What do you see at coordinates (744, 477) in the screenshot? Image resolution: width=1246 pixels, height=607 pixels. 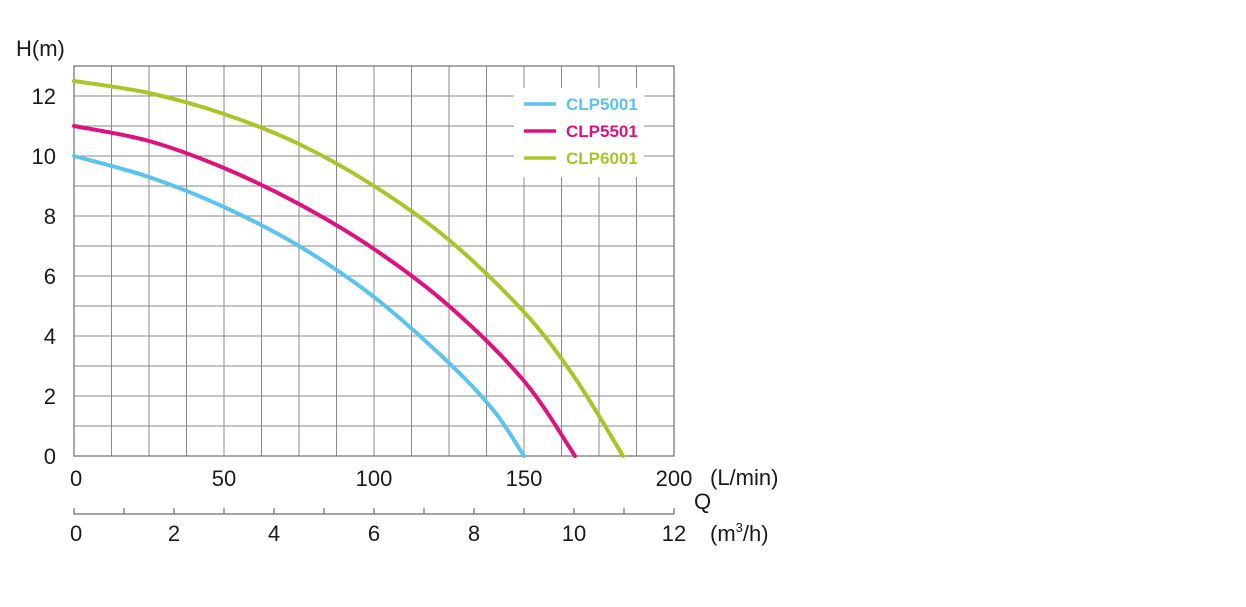 I see `x-axis-unit: (L/min)` at bounding box center [744, 477].